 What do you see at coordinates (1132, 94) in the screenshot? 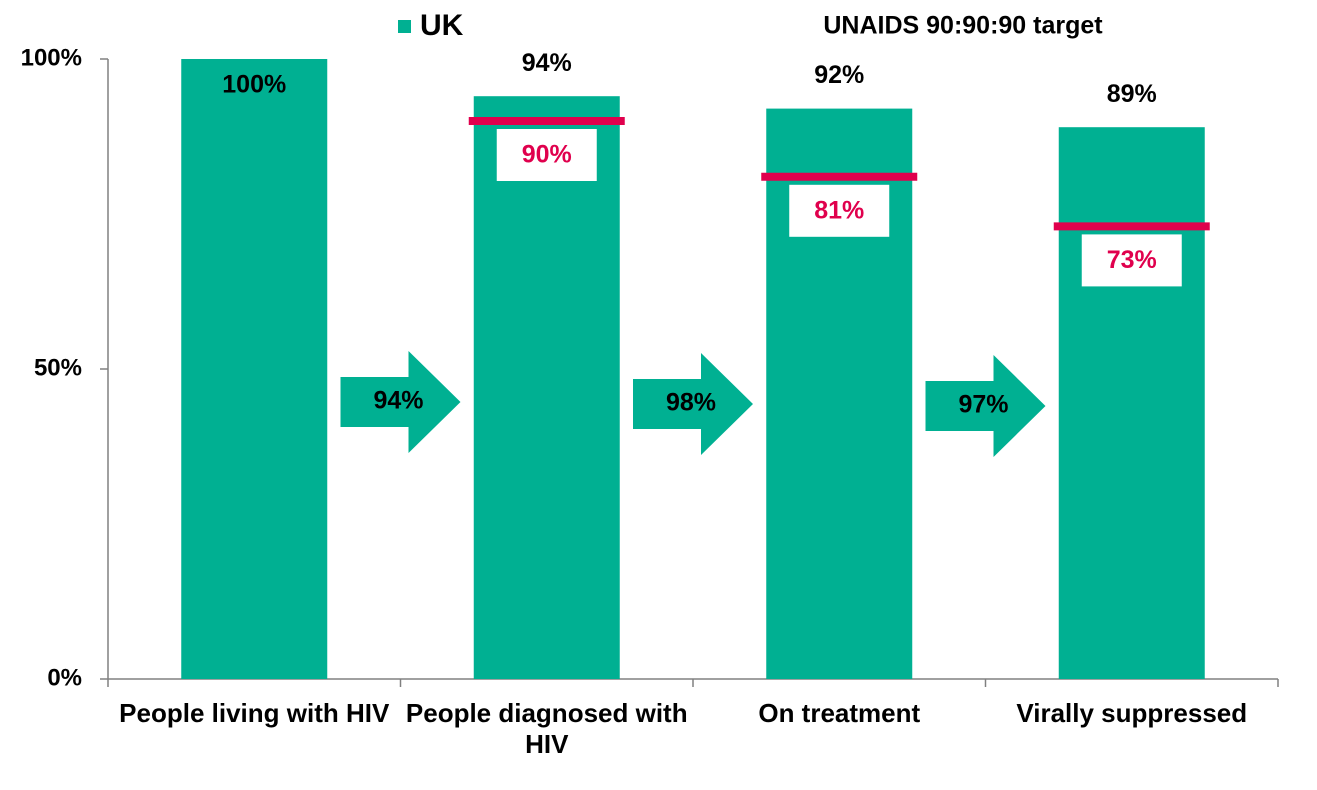
I see `bar-value-label: 89%` at bounding box center [1132, 94].